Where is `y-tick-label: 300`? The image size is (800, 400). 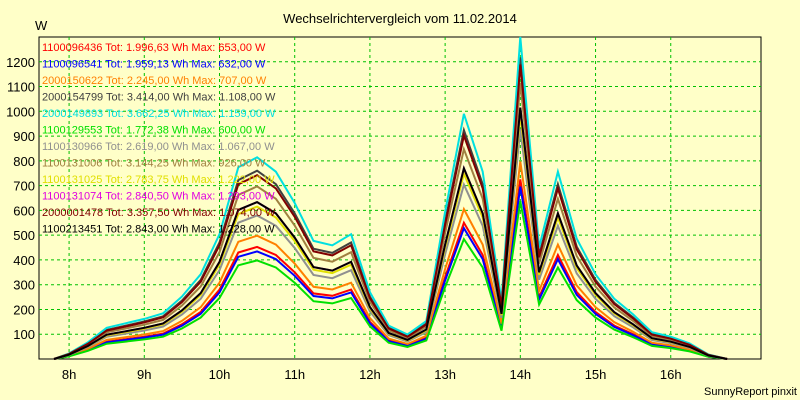 y-tick-label: 300 is located at coordinates (24, 285).